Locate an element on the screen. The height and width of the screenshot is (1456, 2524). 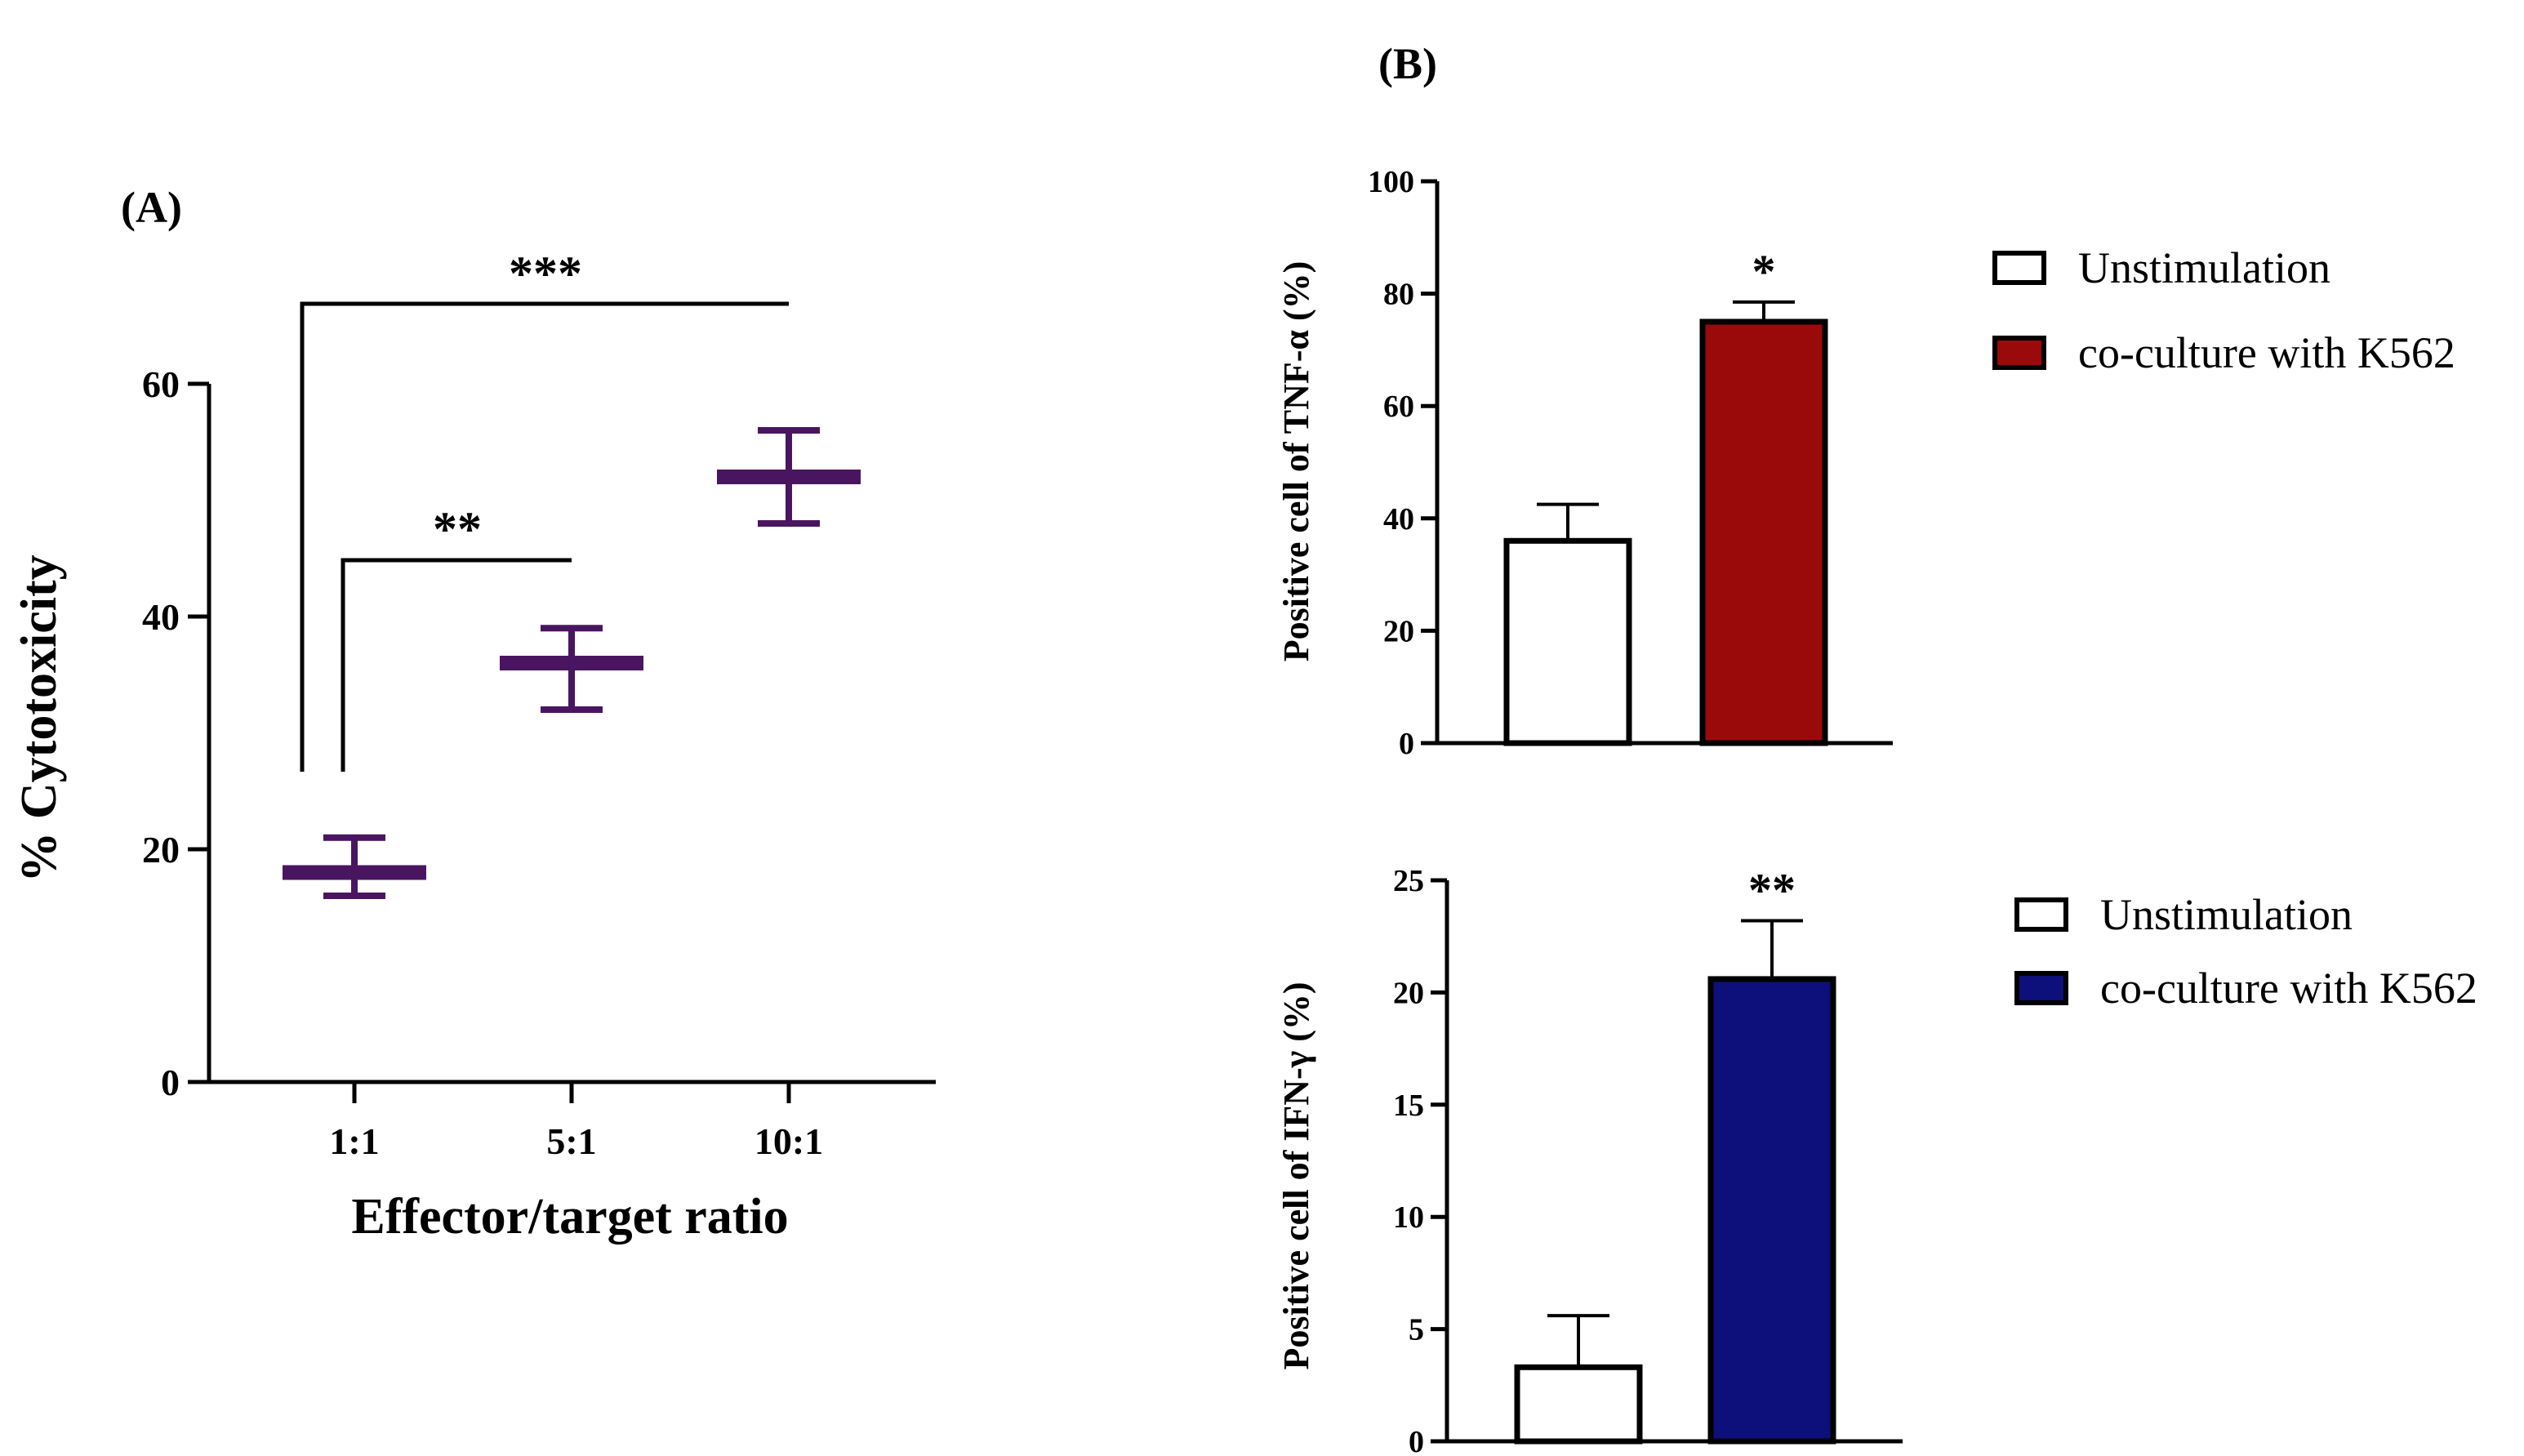
panel-a-axes is located at coordinates (572, 734).